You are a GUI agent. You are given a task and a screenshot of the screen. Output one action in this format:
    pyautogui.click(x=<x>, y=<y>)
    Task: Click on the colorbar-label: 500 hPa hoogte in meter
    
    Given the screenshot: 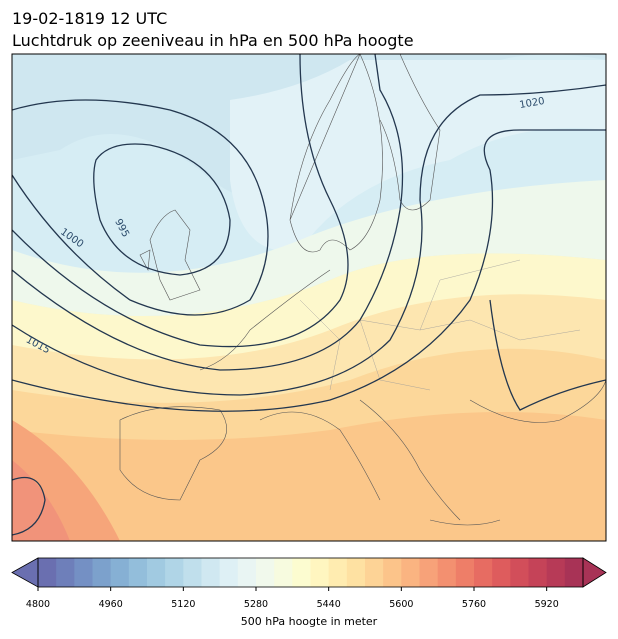 What is the action you would take?
    pyautogui.click(x=309, y=621)
    